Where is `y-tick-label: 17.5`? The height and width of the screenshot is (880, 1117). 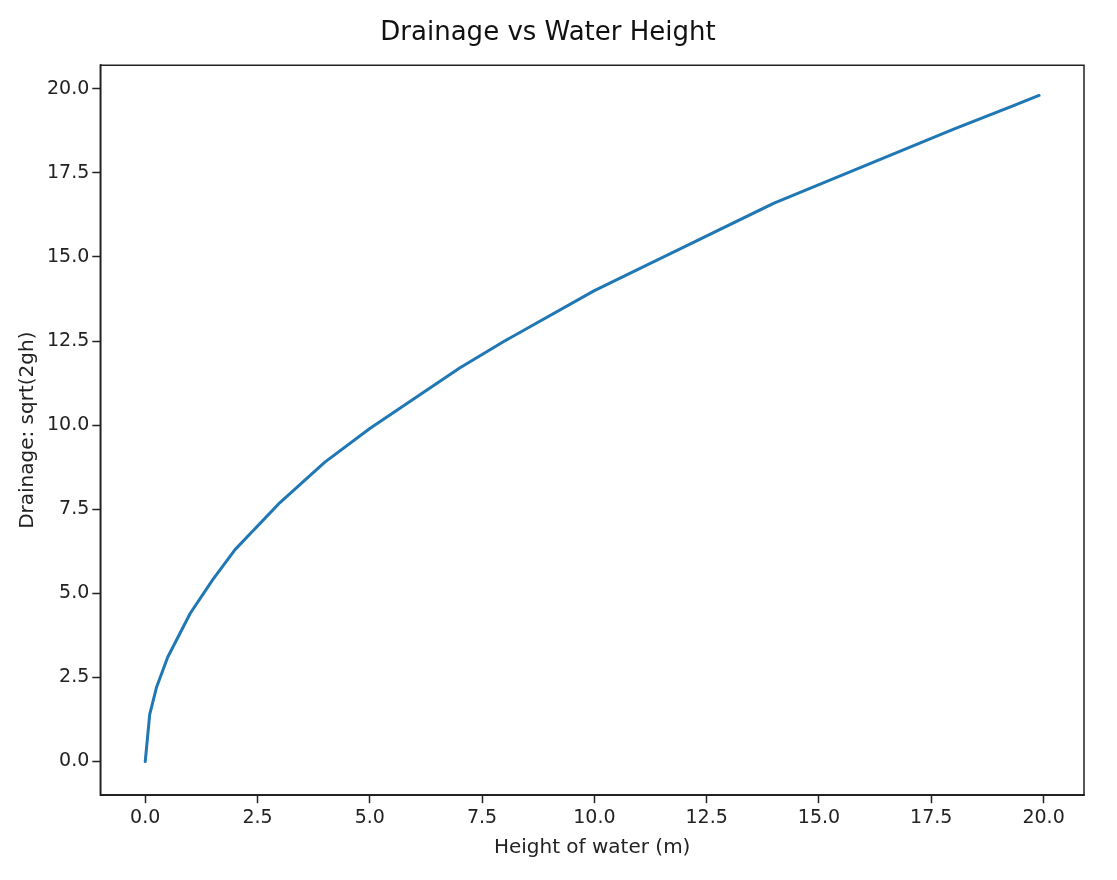 y-tick-label: 17.5 is located at coordinates (68, 170).